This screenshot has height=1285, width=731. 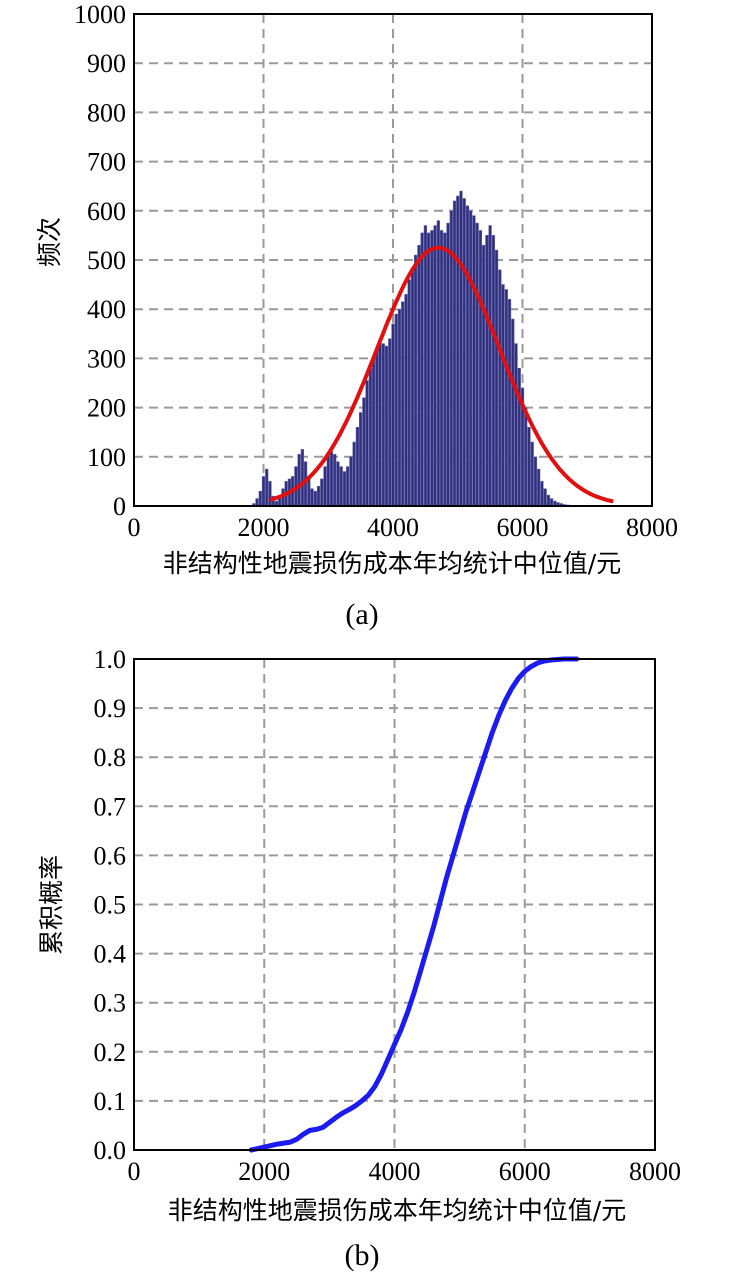 I want to click on x-tick-label: 2000, so click(x=264, y=1171).